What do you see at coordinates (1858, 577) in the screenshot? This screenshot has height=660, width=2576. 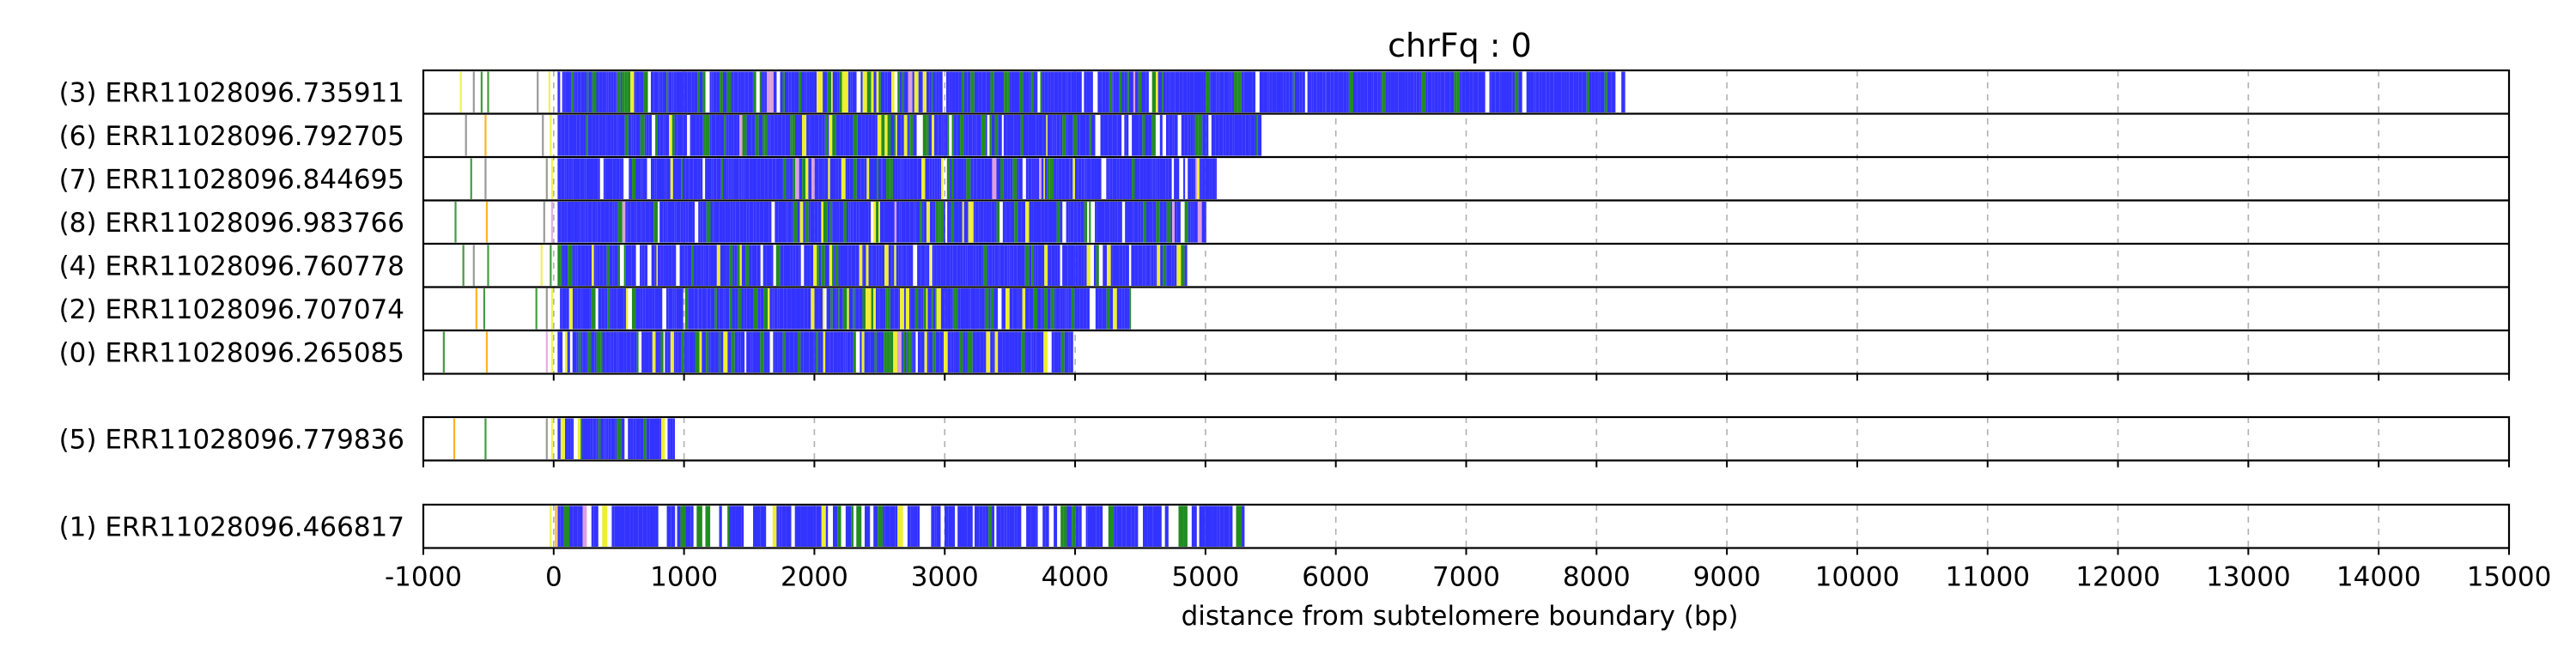 I see `x-tick-label: 10000` at bounding box center [1858, 577].